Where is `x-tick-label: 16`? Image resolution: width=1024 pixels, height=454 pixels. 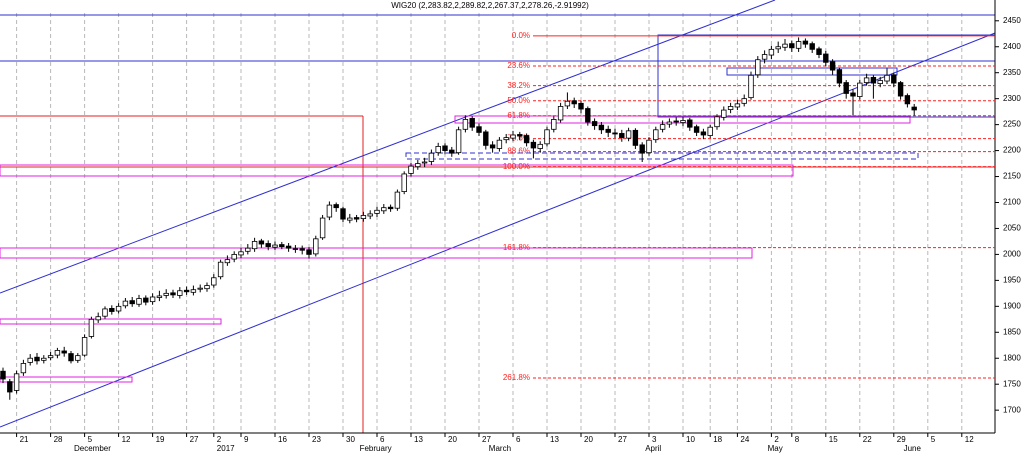
x-tick-label: 16 is located at coordinates (282, 439).